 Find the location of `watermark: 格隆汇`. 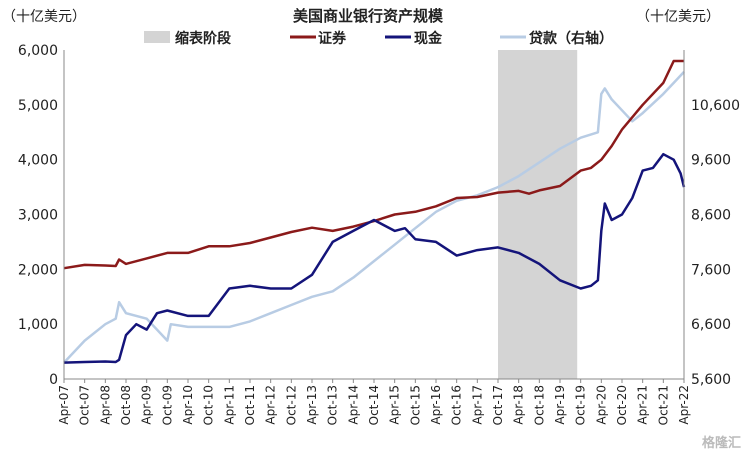

watermark: 格隆汇 is located at coordinates (721, 443).